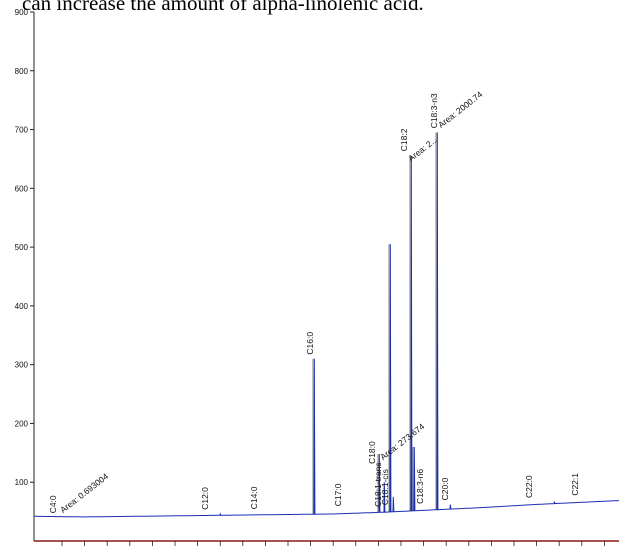  Describe the element at coordinates (385, 487) in the screenshot. I see `peak-label-8: C18:1-cis` at that location.